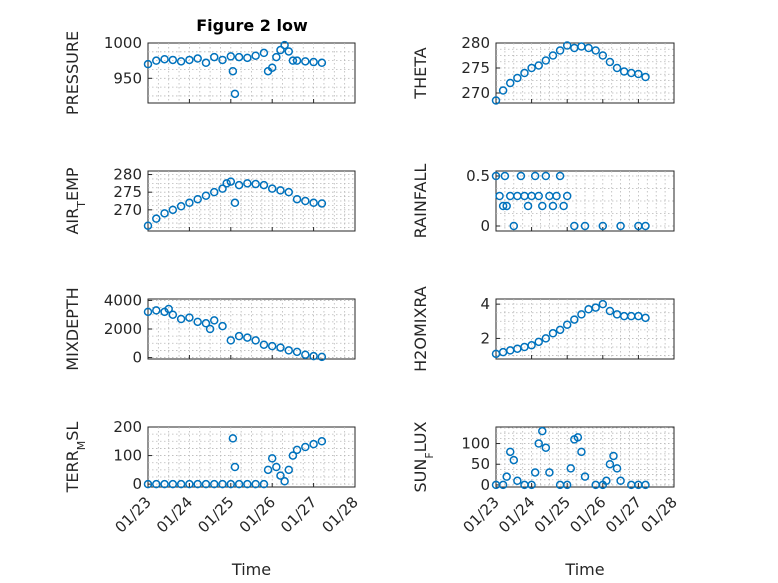 The width and height of the screenshot is (778, 583). I want to click on y-tick-label: 0, so click(485, 485).